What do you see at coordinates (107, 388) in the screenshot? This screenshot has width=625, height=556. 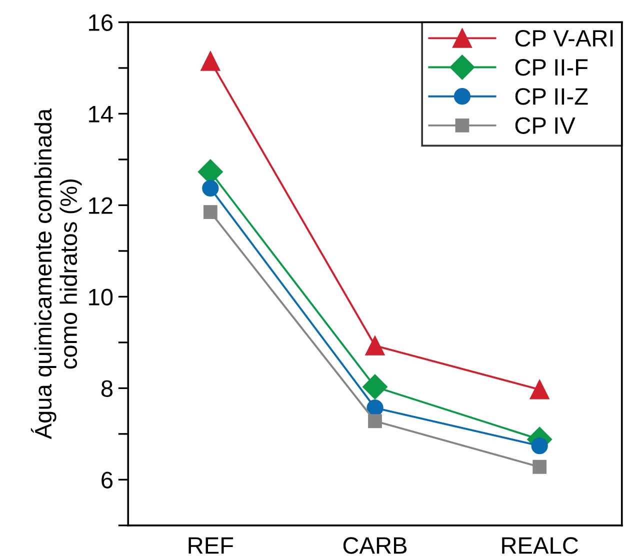 I see `y-tick-label: 8` at bounding box center [107, 388].